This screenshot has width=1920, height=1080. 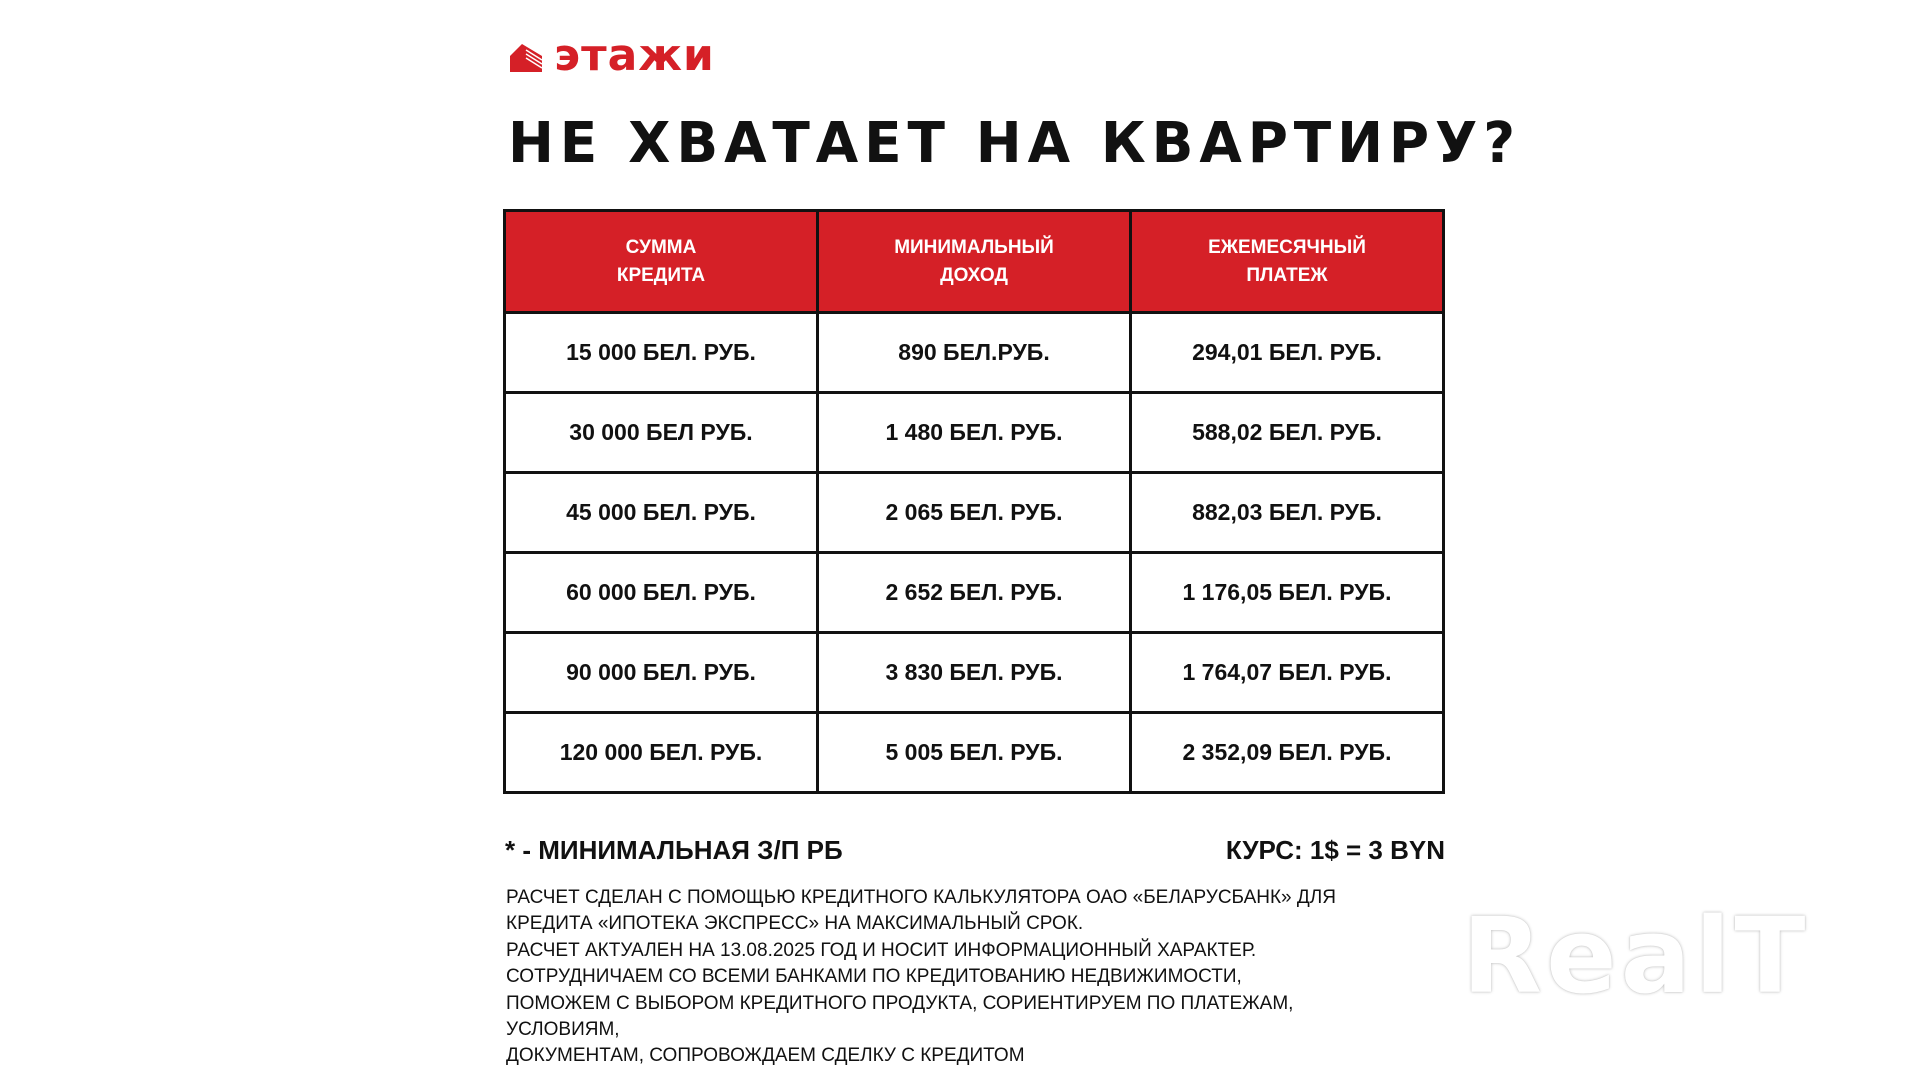 I want to click on cell: 294,01 БЕЛ. РУБ., so click(x=1287, y=352).